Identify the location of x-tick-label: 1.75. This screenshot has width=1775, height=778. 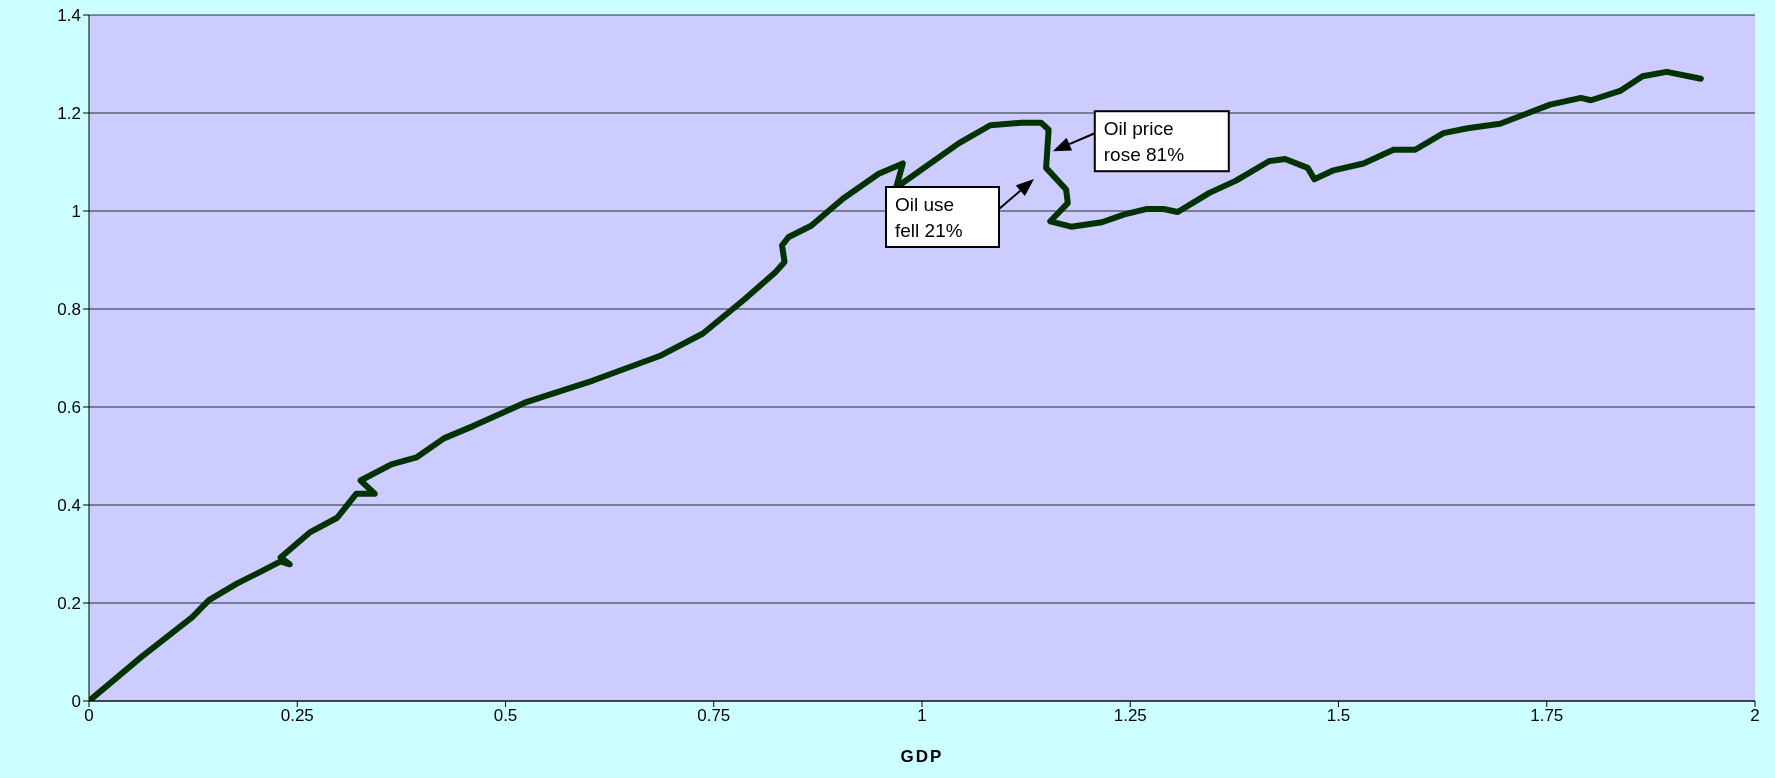
(1547, 716).